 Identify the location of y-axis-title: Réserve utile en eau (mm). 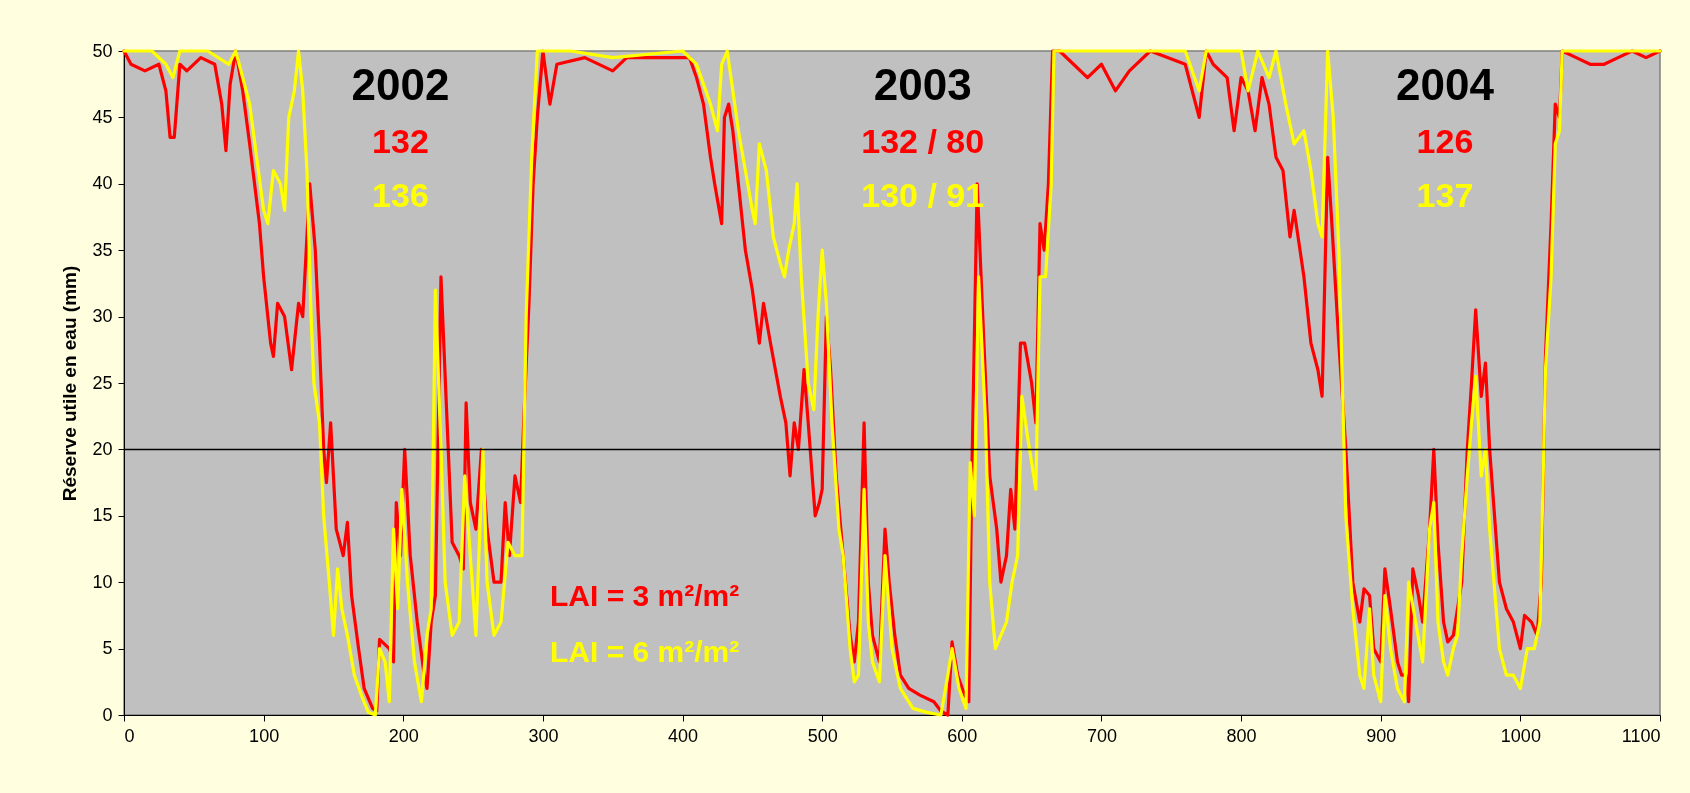
(70, 383).